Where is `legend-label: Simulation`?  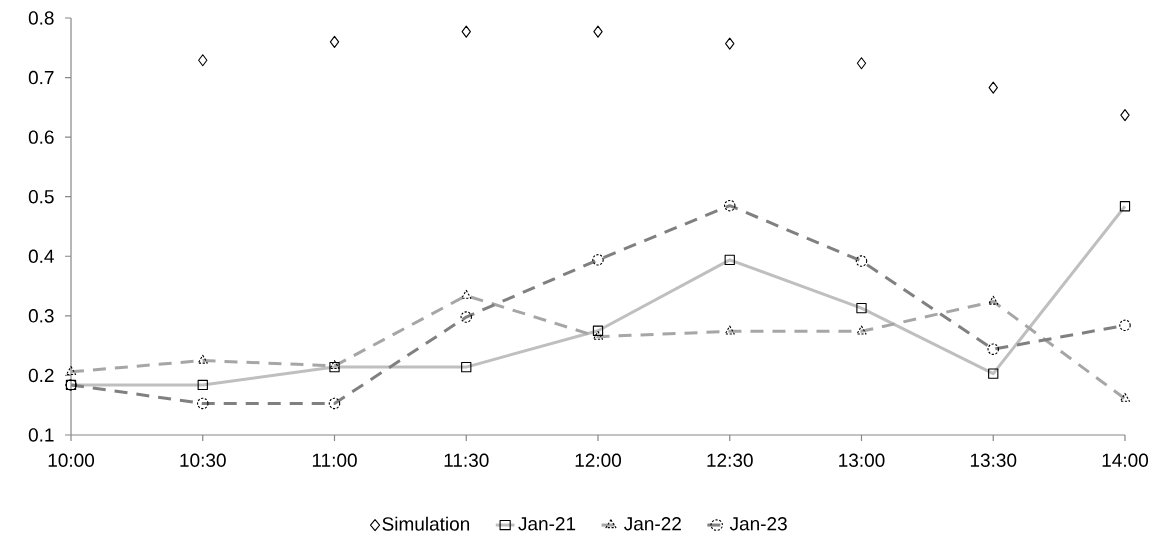
legend-label: Simulation is located at coordinates (426, 523).